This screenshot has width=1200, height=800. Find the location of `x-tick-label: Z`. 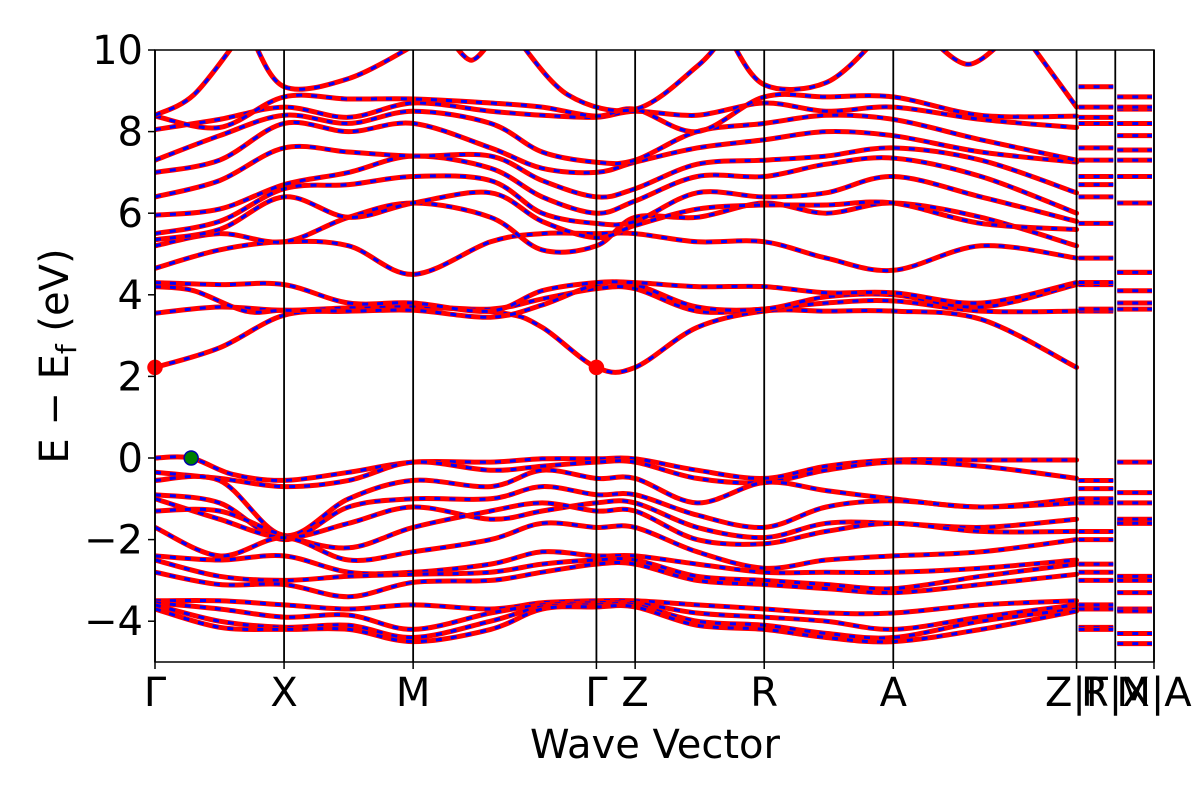

x-tick-label: Z is located at coordinates (634, 693).